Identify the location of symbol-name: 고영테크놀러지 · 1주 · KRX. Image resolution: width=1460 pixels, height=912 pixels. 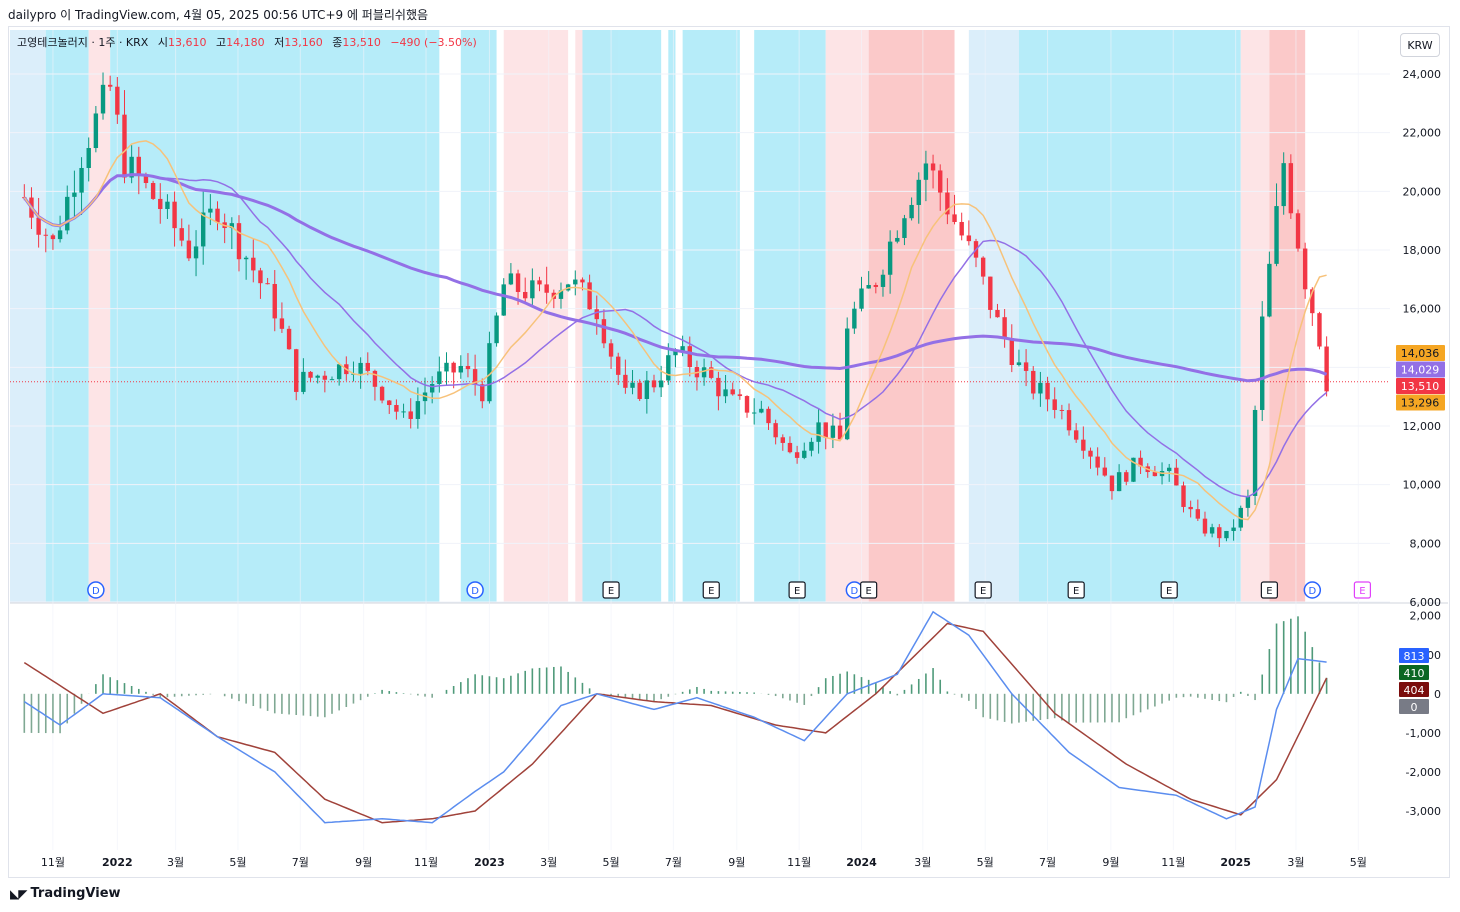
(83, 42).